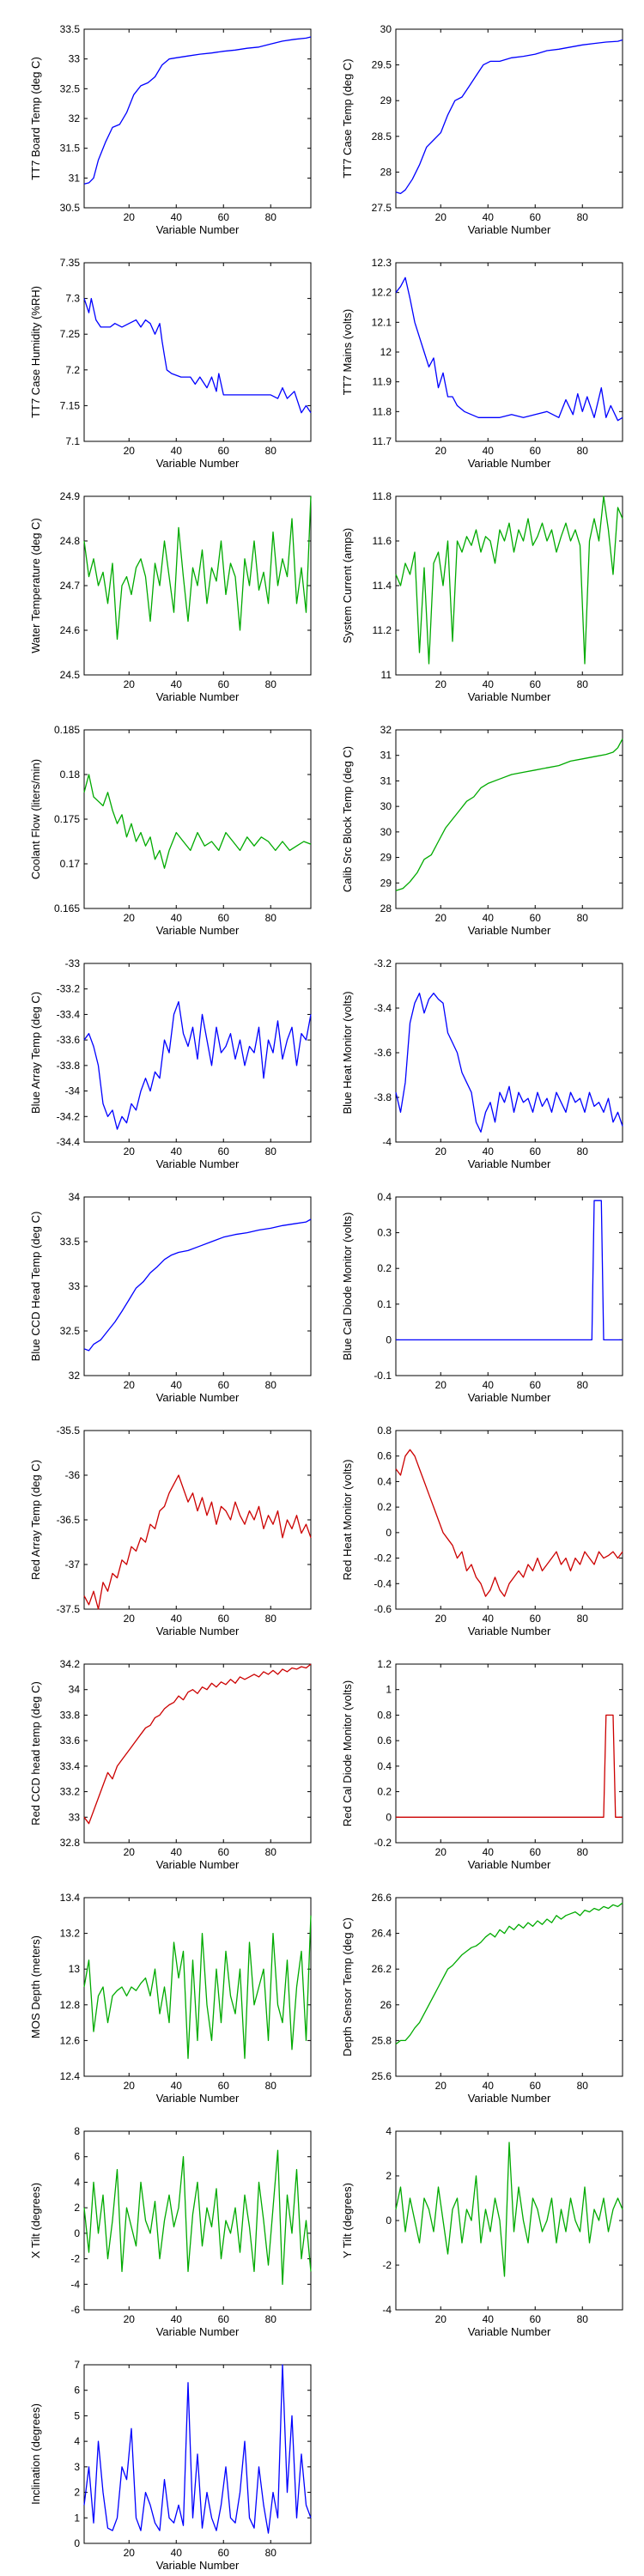 This screenshot has width=644, height=2576. Describe the element at coordinates (382, 2040) in the screenshot. I see `y-tick-label: 25.8` at that location.